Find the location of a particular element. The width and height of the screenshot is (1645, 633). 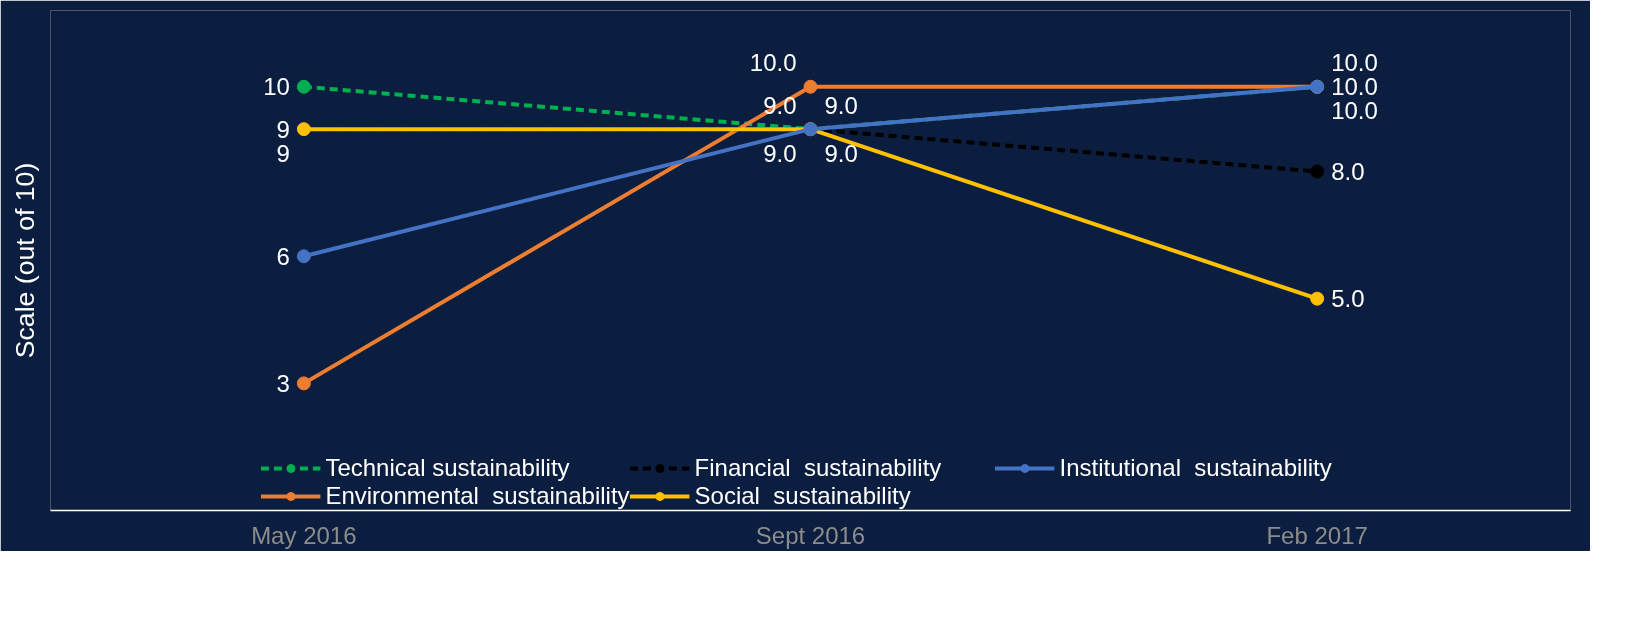

x-tick-label: Feb 2017 is located at coordinates (1317, 535).